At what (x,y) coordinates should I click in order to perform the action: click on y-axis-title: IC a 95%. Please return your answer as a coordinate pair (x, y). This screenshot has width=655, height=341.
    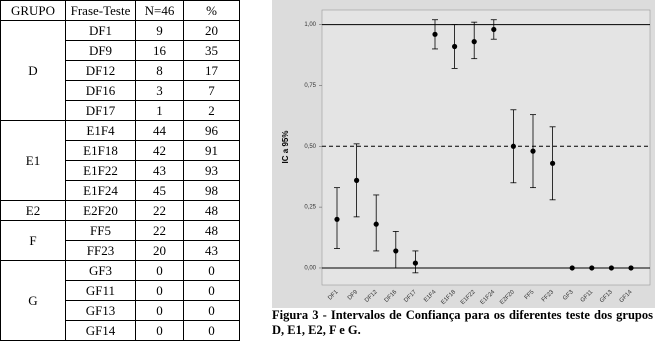
    Looking at the image, I should click on (285, 147).